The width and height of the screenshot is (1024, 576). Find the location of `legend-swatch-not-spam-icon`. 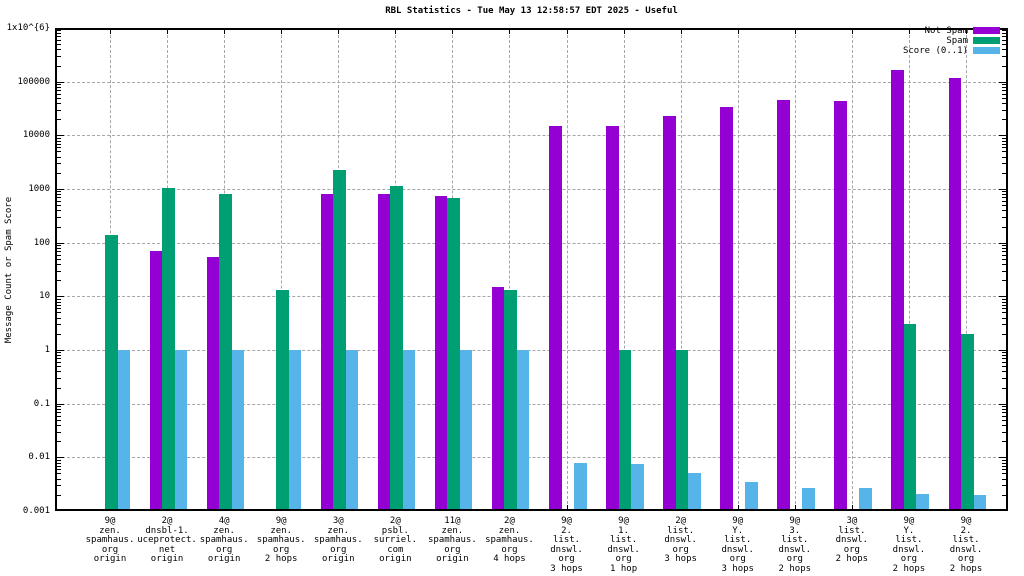

legend-swatch-not-spam-icon is located at coordinates (986, 30).